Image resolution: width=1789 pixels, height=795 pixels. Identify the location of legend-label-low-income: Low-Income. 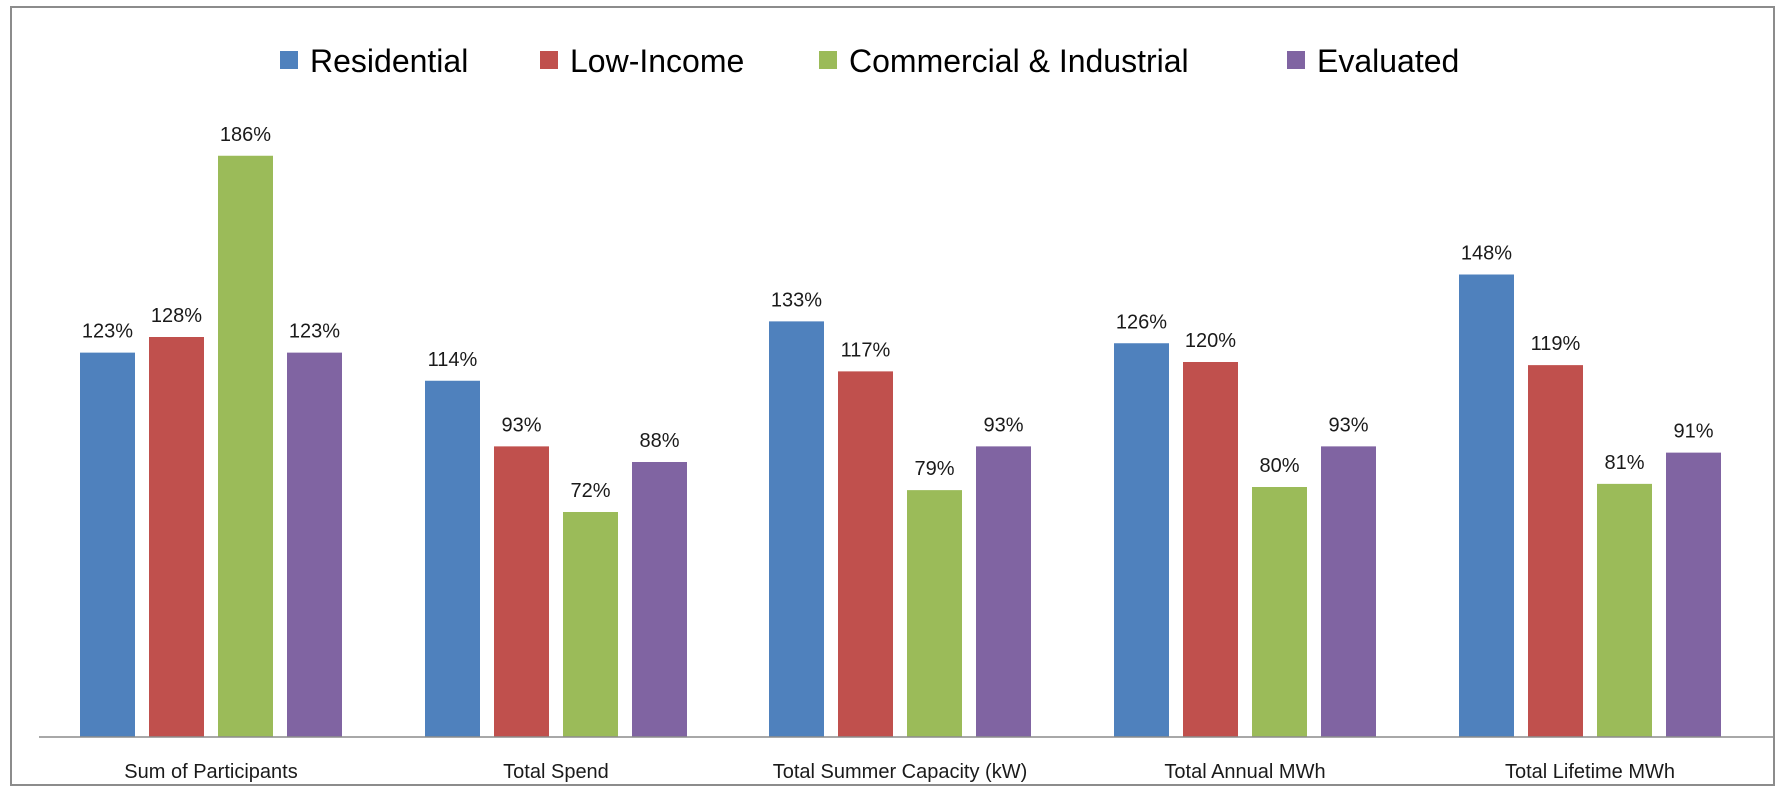
(657, 61).